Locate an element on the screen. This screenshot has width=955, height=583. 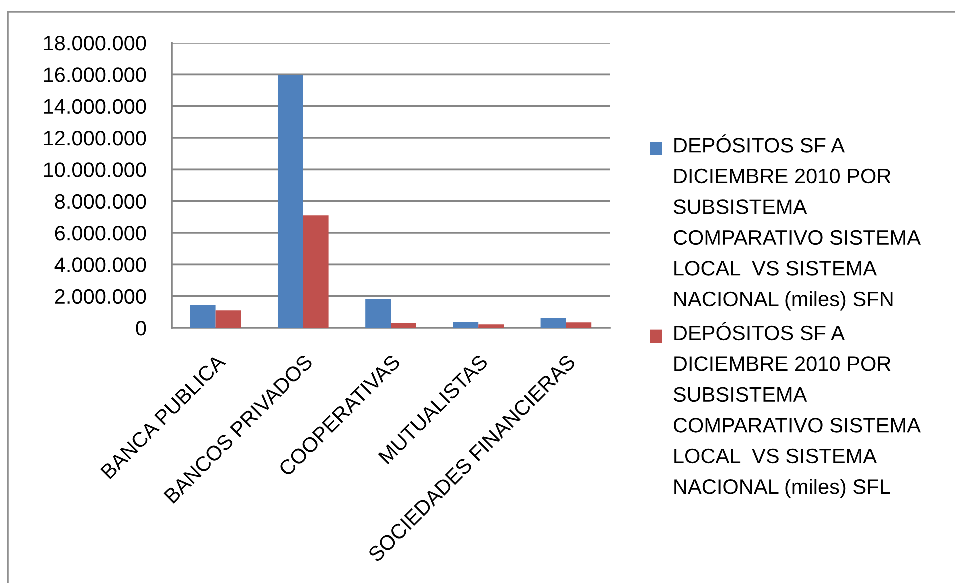
y-tick-label: 4.000.000 is located at coordinates (100, 265).